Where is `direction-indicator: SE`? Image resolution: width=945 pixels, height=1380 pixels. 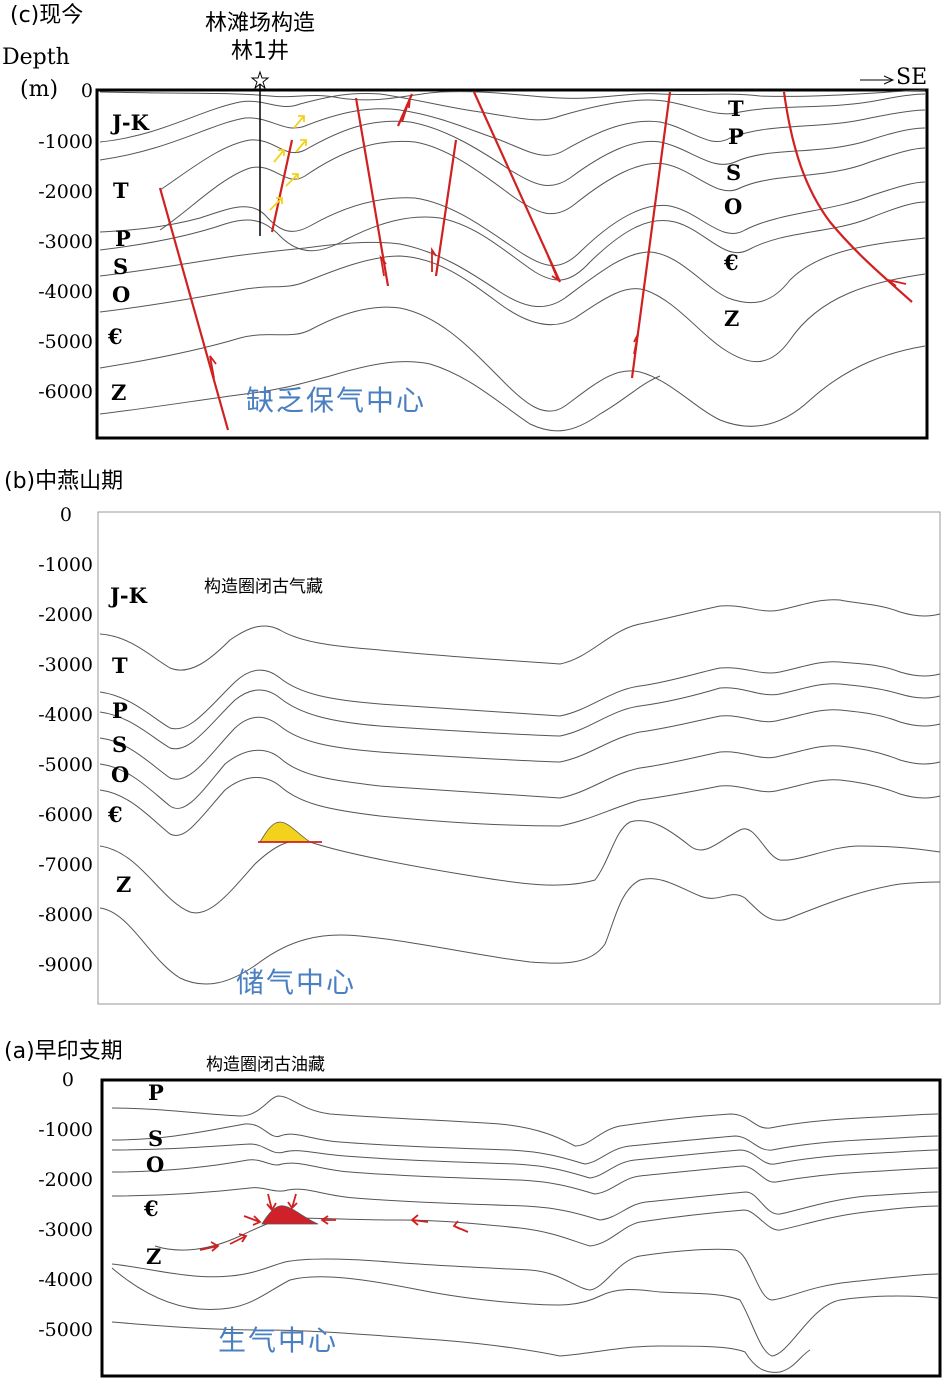
direction-indicator: SE is located at coordinates (893, 77).